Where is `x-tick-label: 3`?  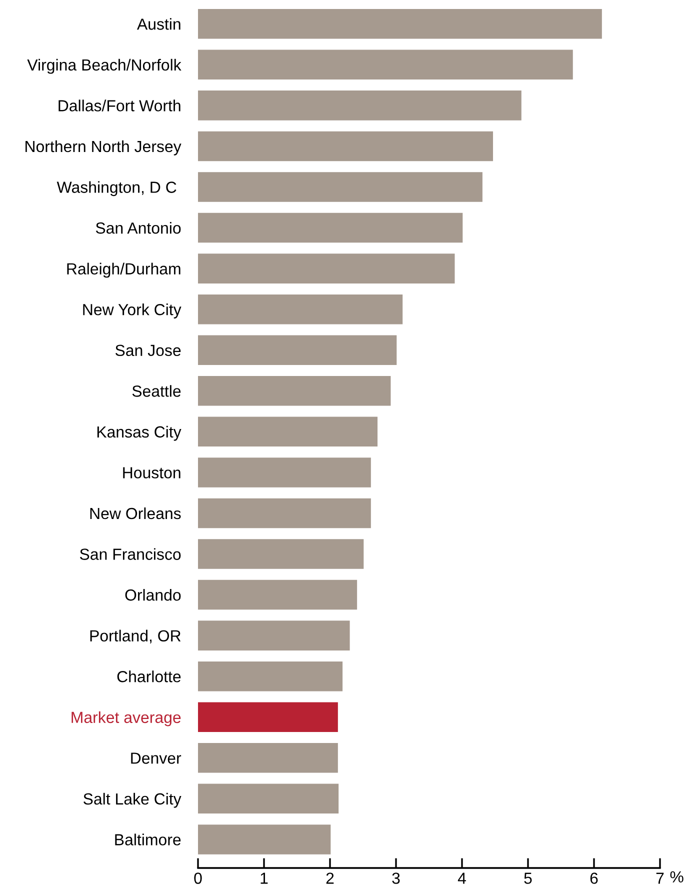 x-tick-label: 3 is located at coordinates (396, 878).